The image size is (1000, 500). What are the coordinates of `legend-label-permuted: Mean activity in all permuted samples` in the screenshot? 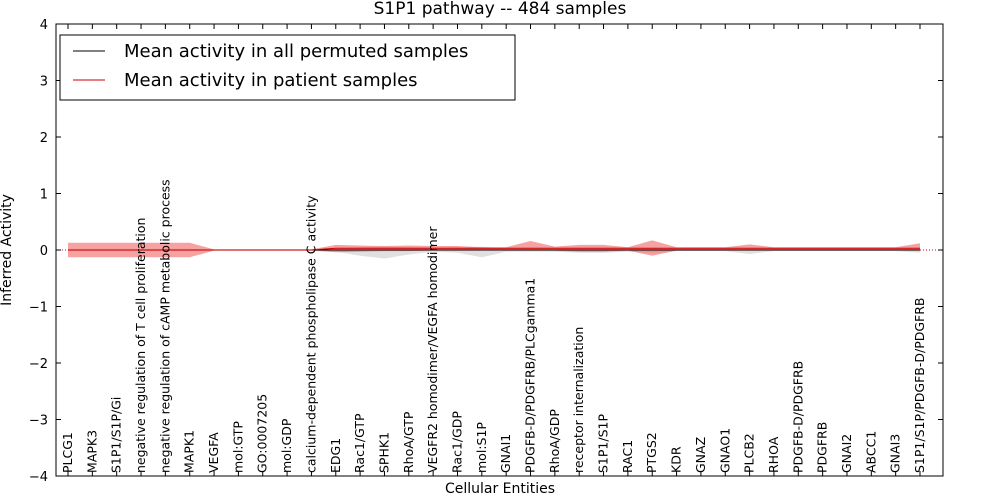 It's located at (296, 51).